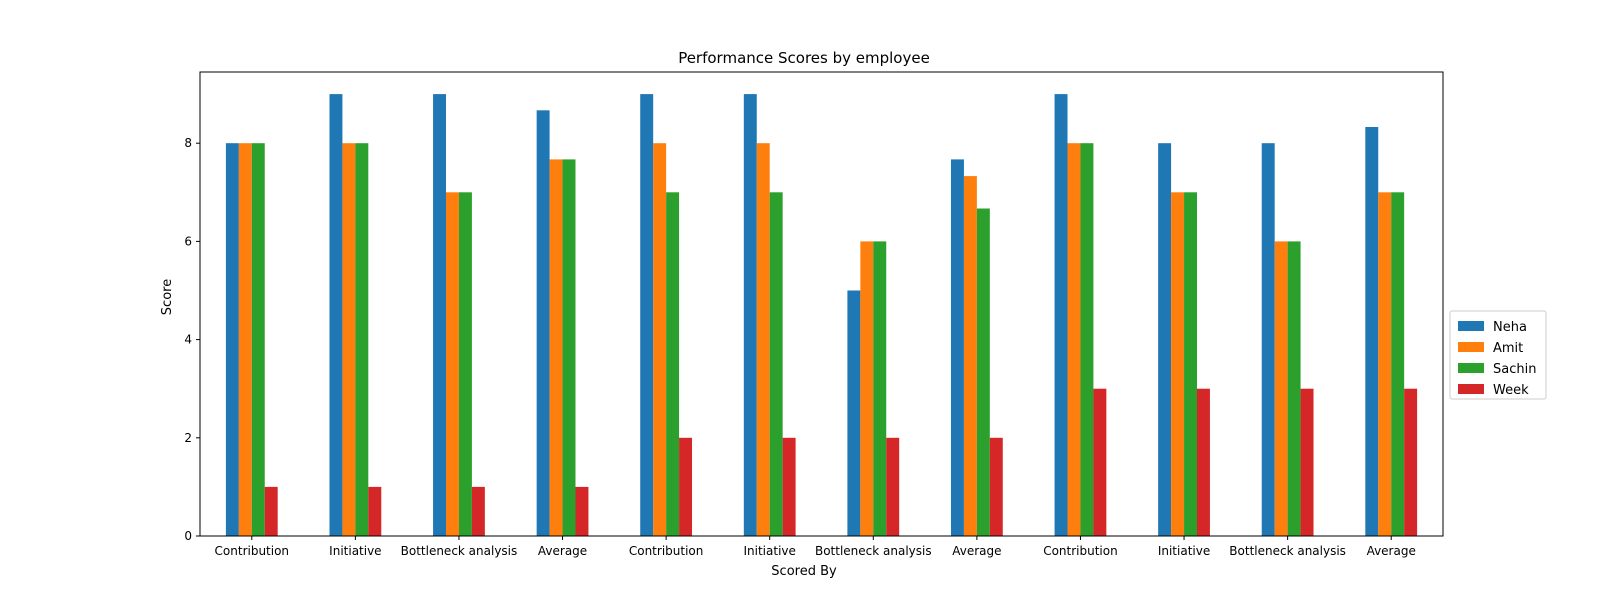  What do you see at coordinates (1471, 368) in the screenshot?
I see `legend-swatch-sachin` at bounding box center [1471, 368].